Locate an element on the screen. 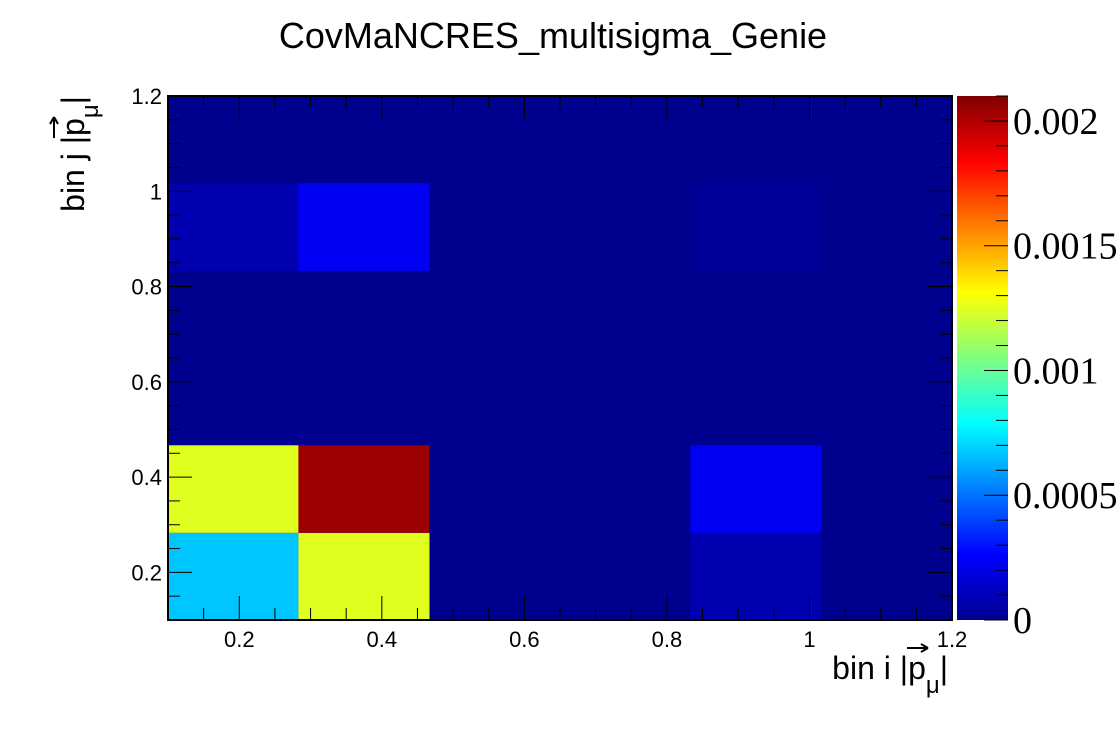 The width and height of the screenshot is (1120, 740). y-tick-labels: 0.2 0.4 0.6 0.8 1 1.2 is located at coordinates (146, 334).